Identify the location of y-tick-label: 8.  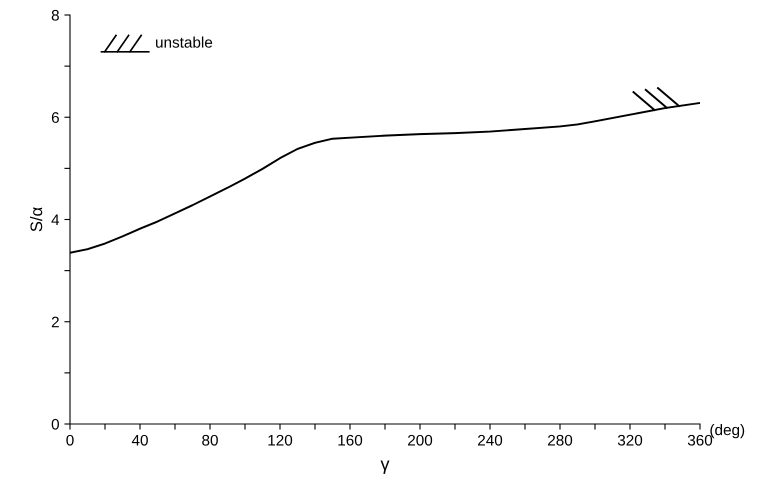
(55, 15).